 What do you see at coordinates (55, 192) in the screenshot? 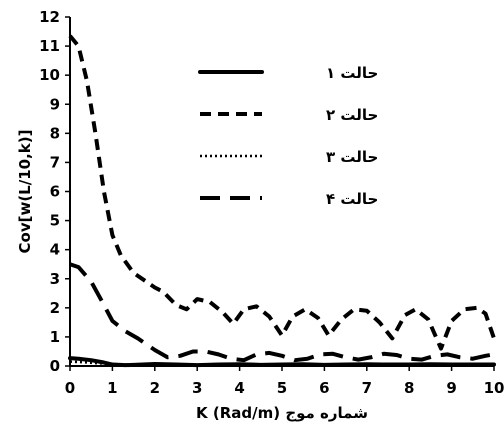
I see `y-tick-label: 6` at bounding box center [55, 192].